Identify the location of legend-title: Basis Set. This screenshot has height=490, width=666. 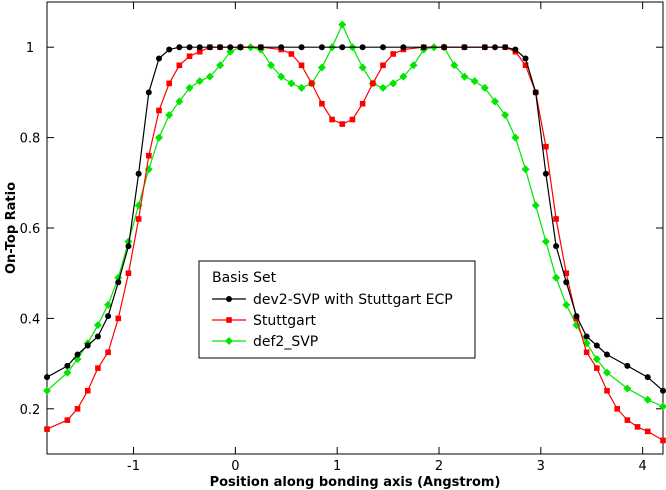
(244, 278).